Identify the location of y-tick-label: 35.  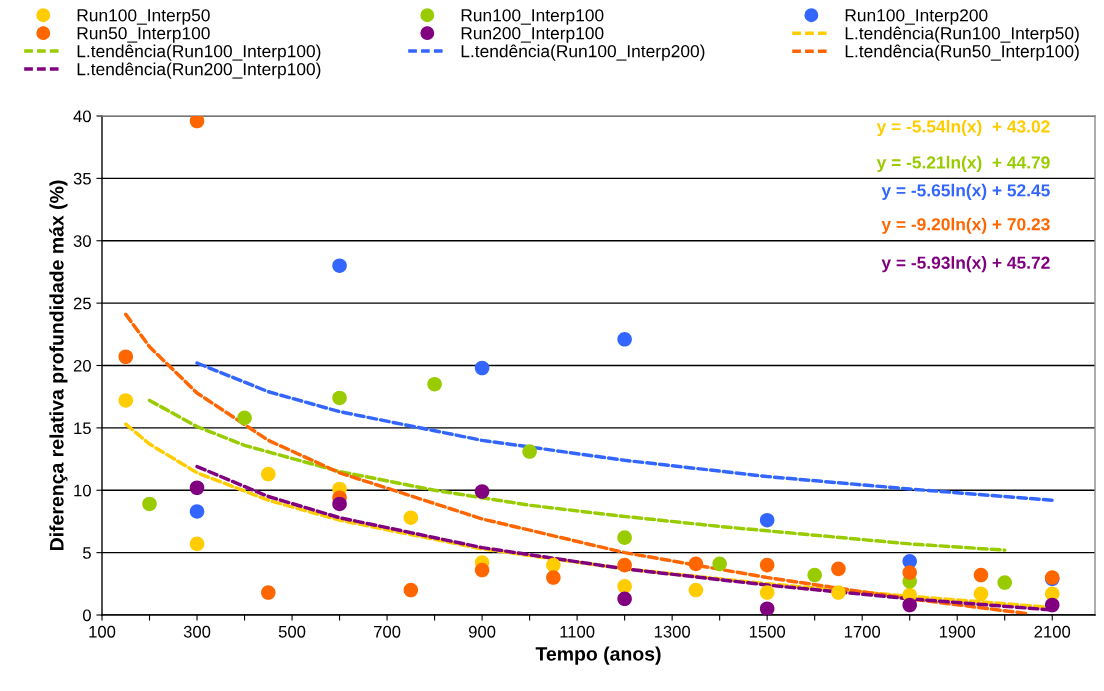
(82, 178).